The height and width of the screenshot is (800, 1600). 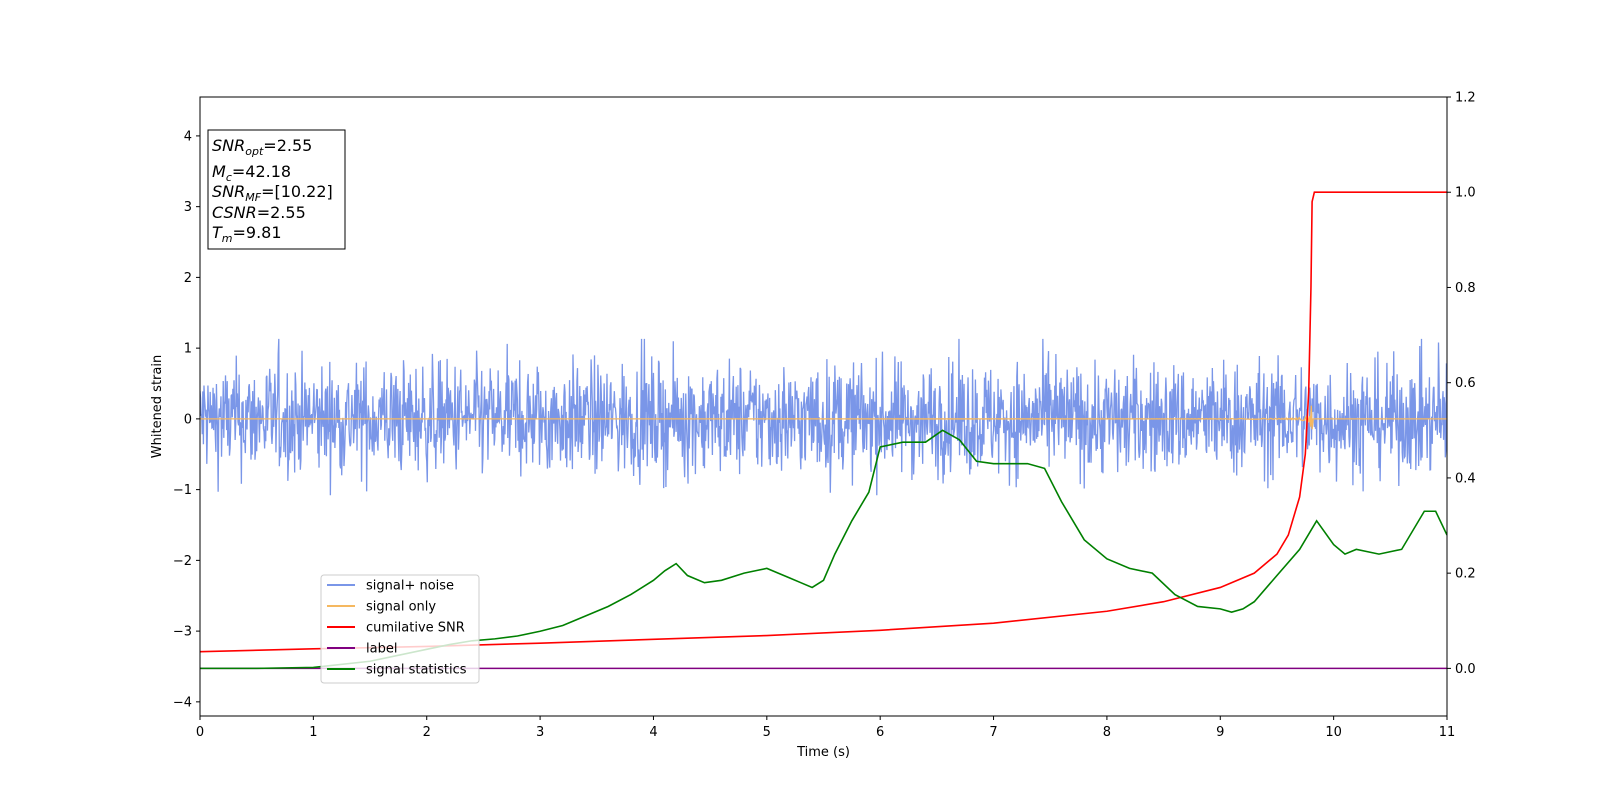 I want to click on annotation-line: SNRMF=[10.22], so click(x=272, y=193).